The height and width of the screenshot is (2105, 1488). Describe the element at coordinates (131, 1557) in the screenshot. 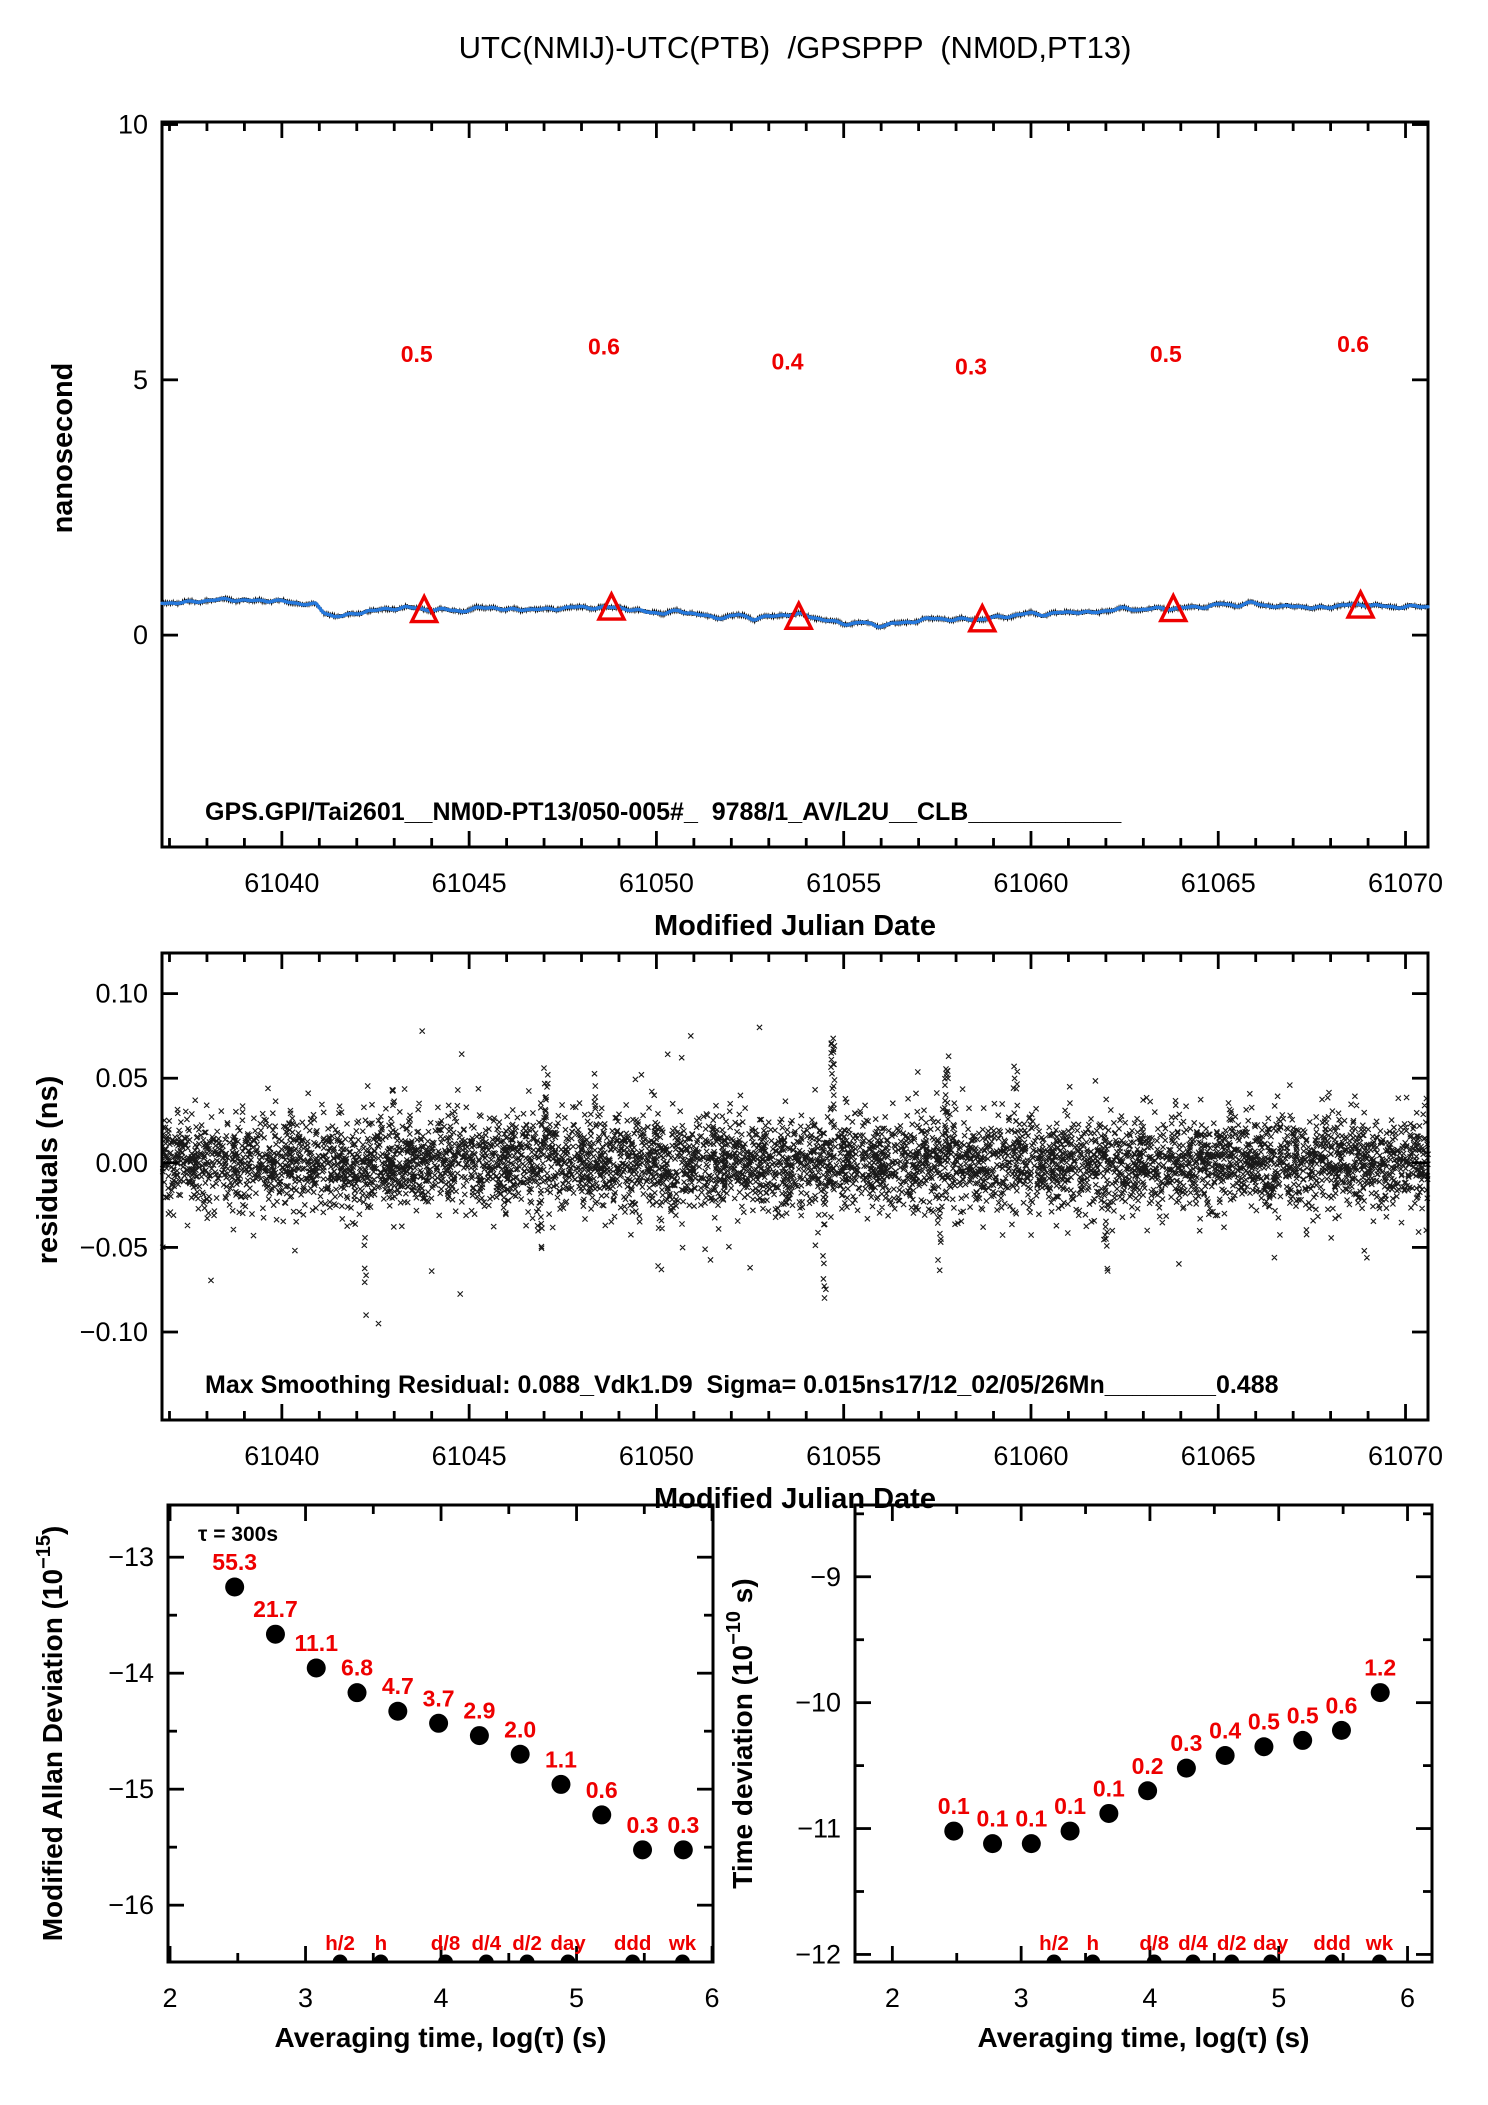

I see `svg-text: −13` at that location.